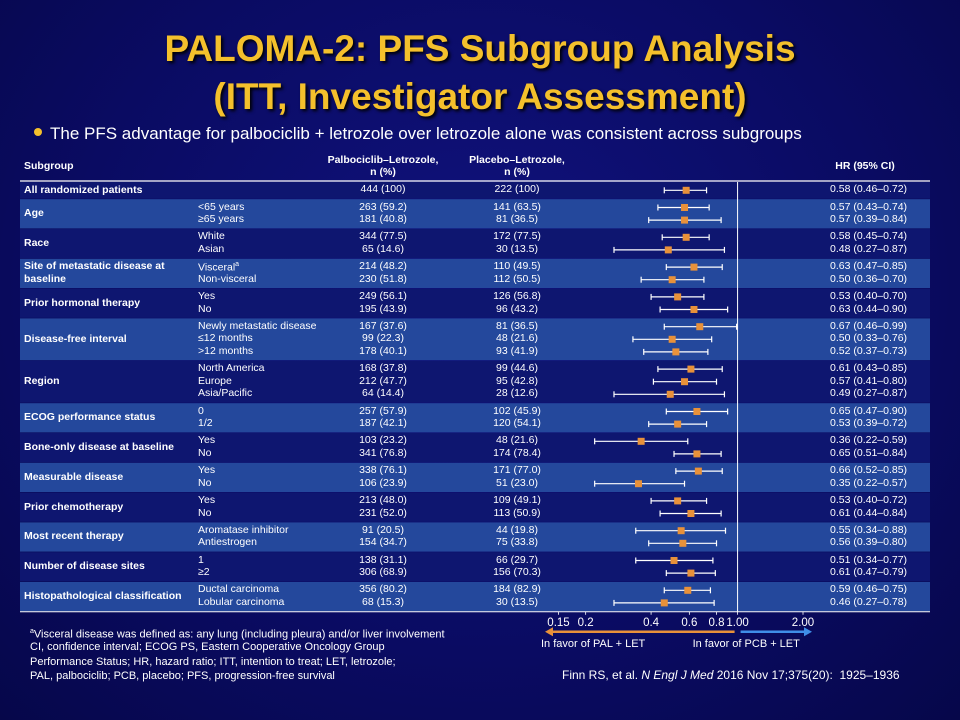  I want to click on subgroup-name: Newly metastatic disease, so click(257, 325).